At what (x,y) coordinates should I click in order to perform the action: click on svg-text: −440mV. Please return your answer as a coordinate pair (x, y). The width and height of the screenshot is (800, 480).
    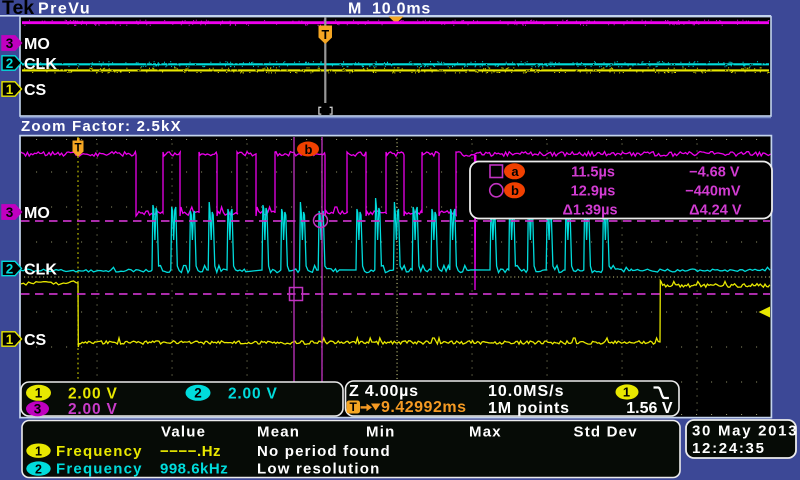
    Looking at the image, I should click on (713, 192).